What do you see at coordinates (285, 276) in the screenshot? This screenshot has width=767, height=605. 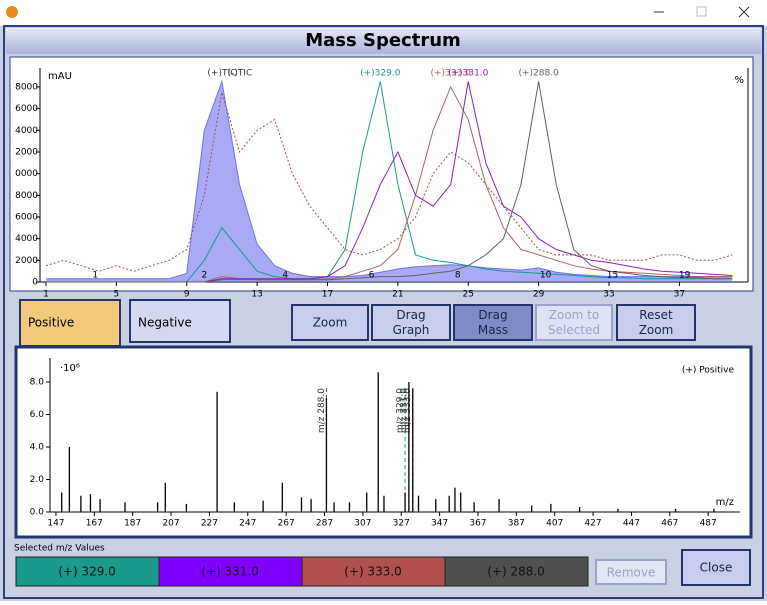 I see `peak-number: 4` at bounding box center [285, 276].